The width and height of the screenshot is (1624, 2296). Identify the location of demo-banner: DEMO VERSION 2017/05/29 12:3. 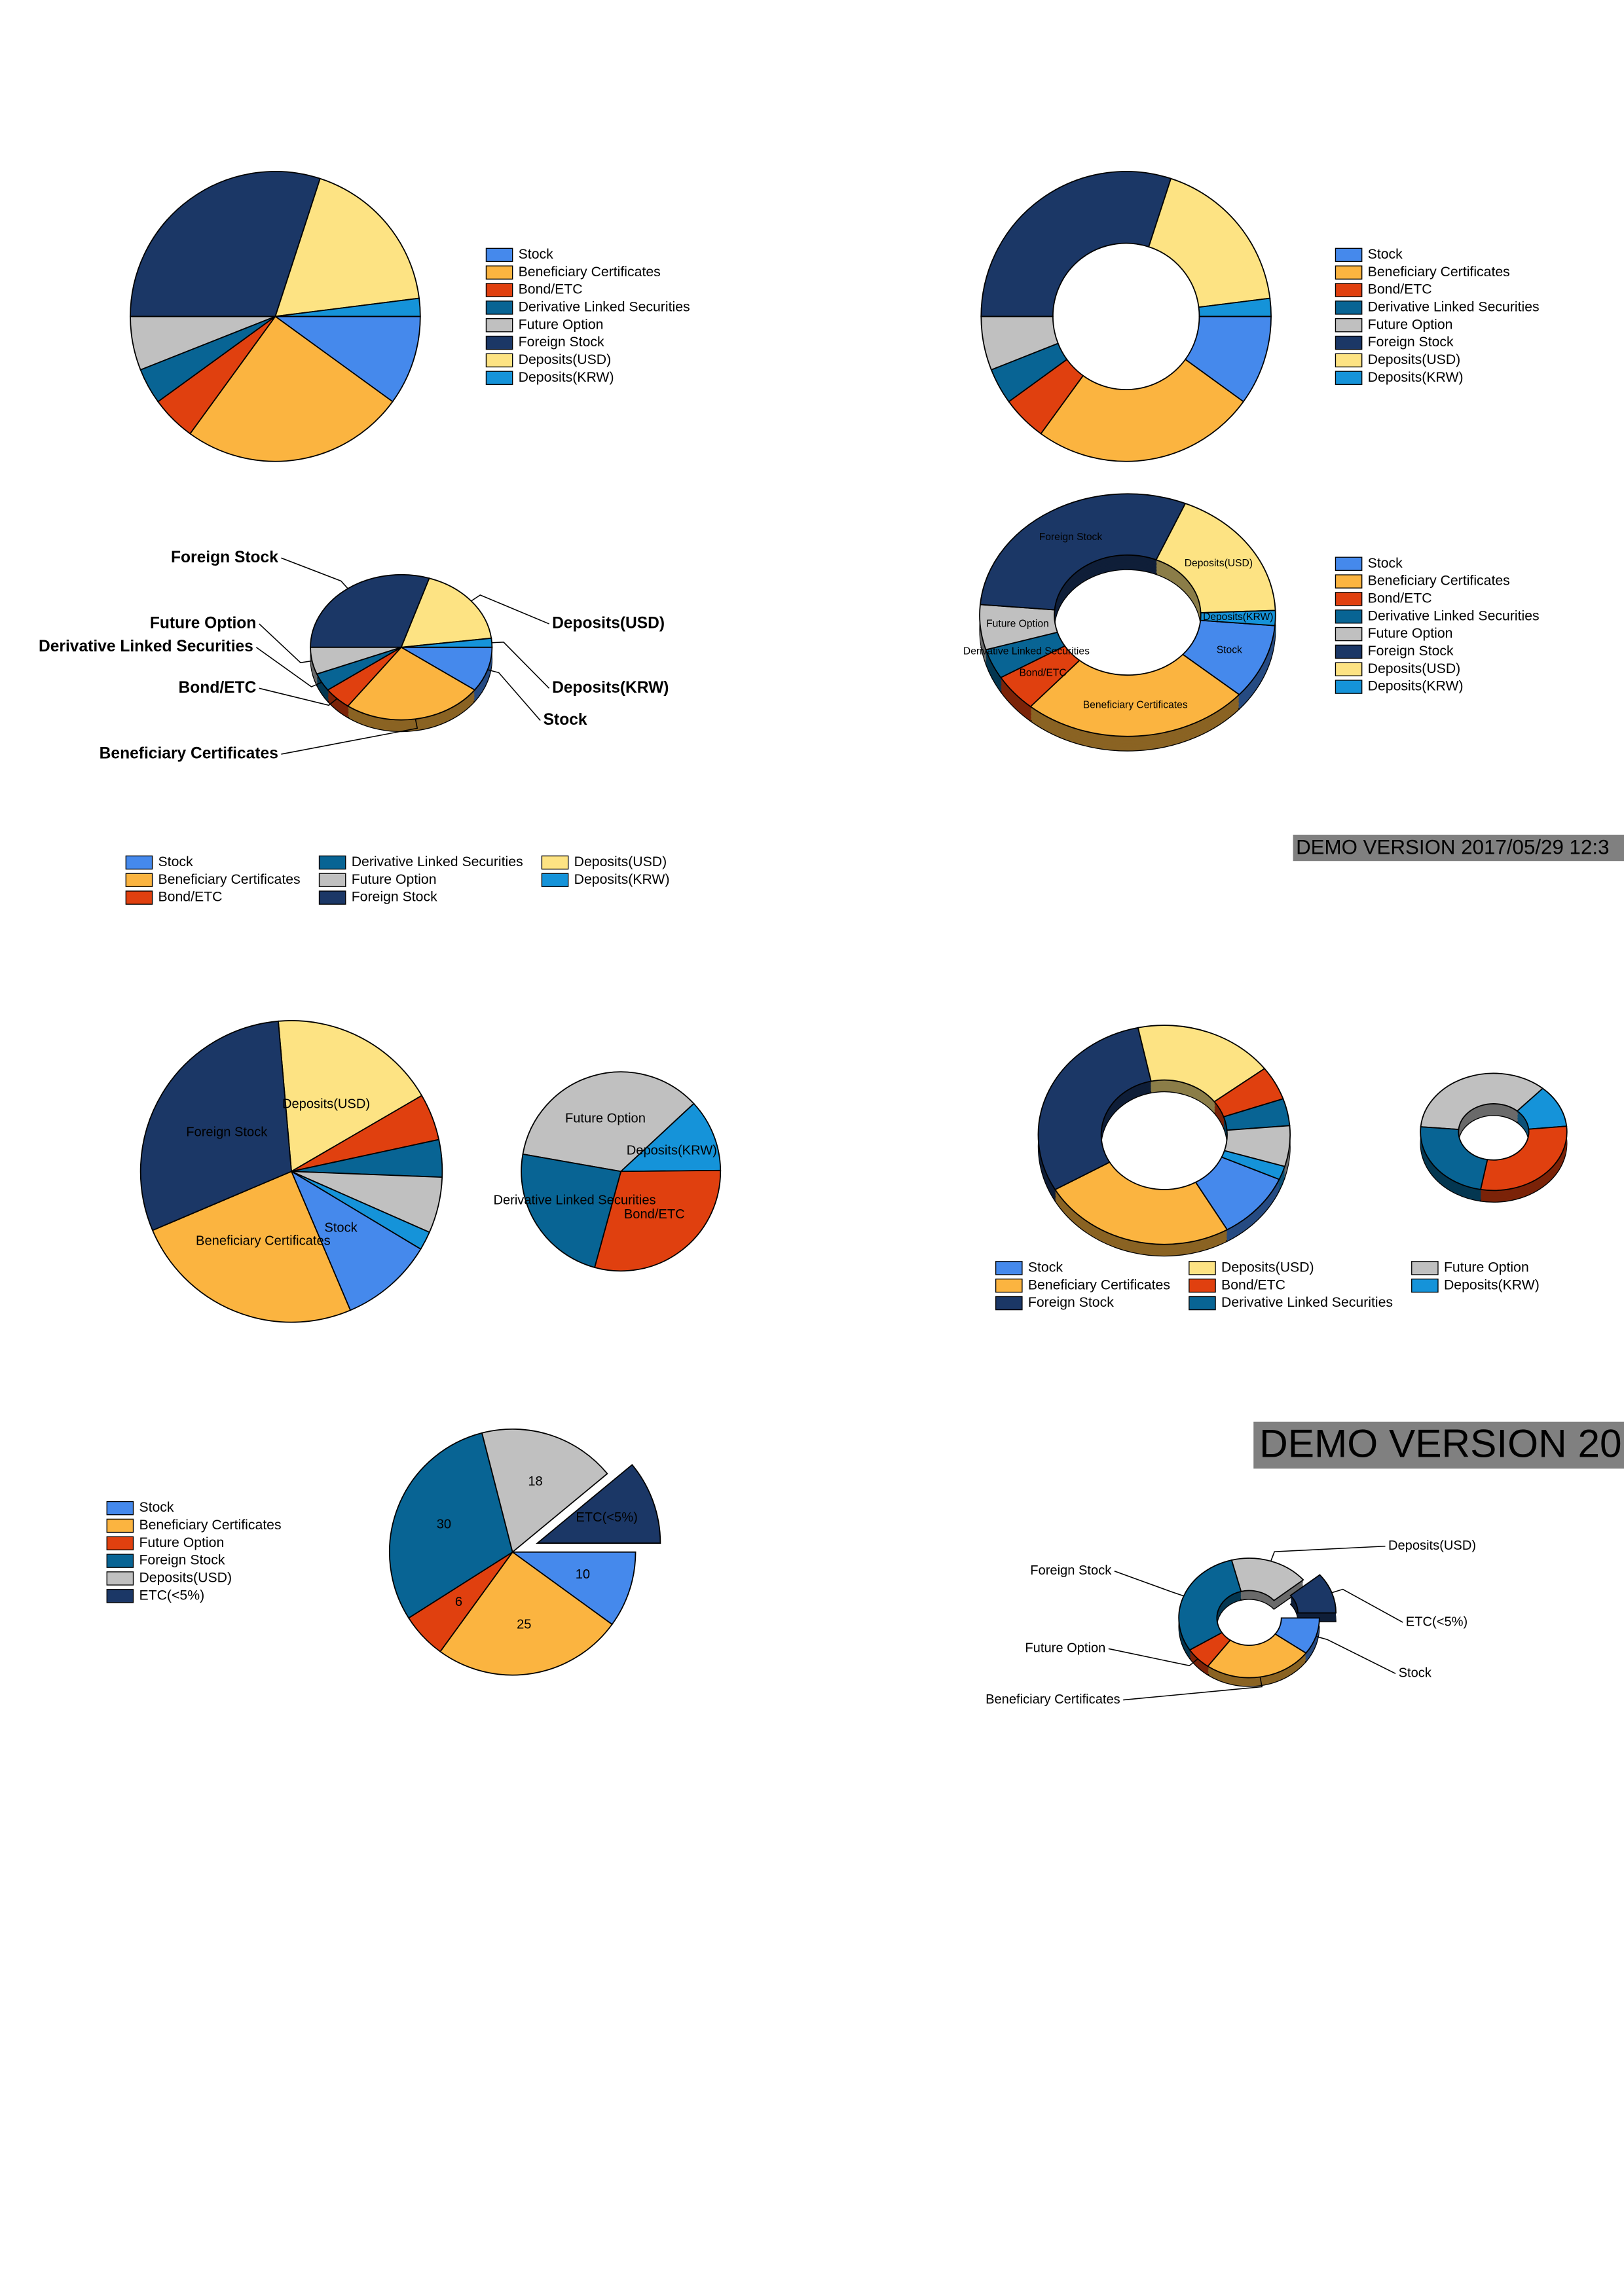
(1452, 846).